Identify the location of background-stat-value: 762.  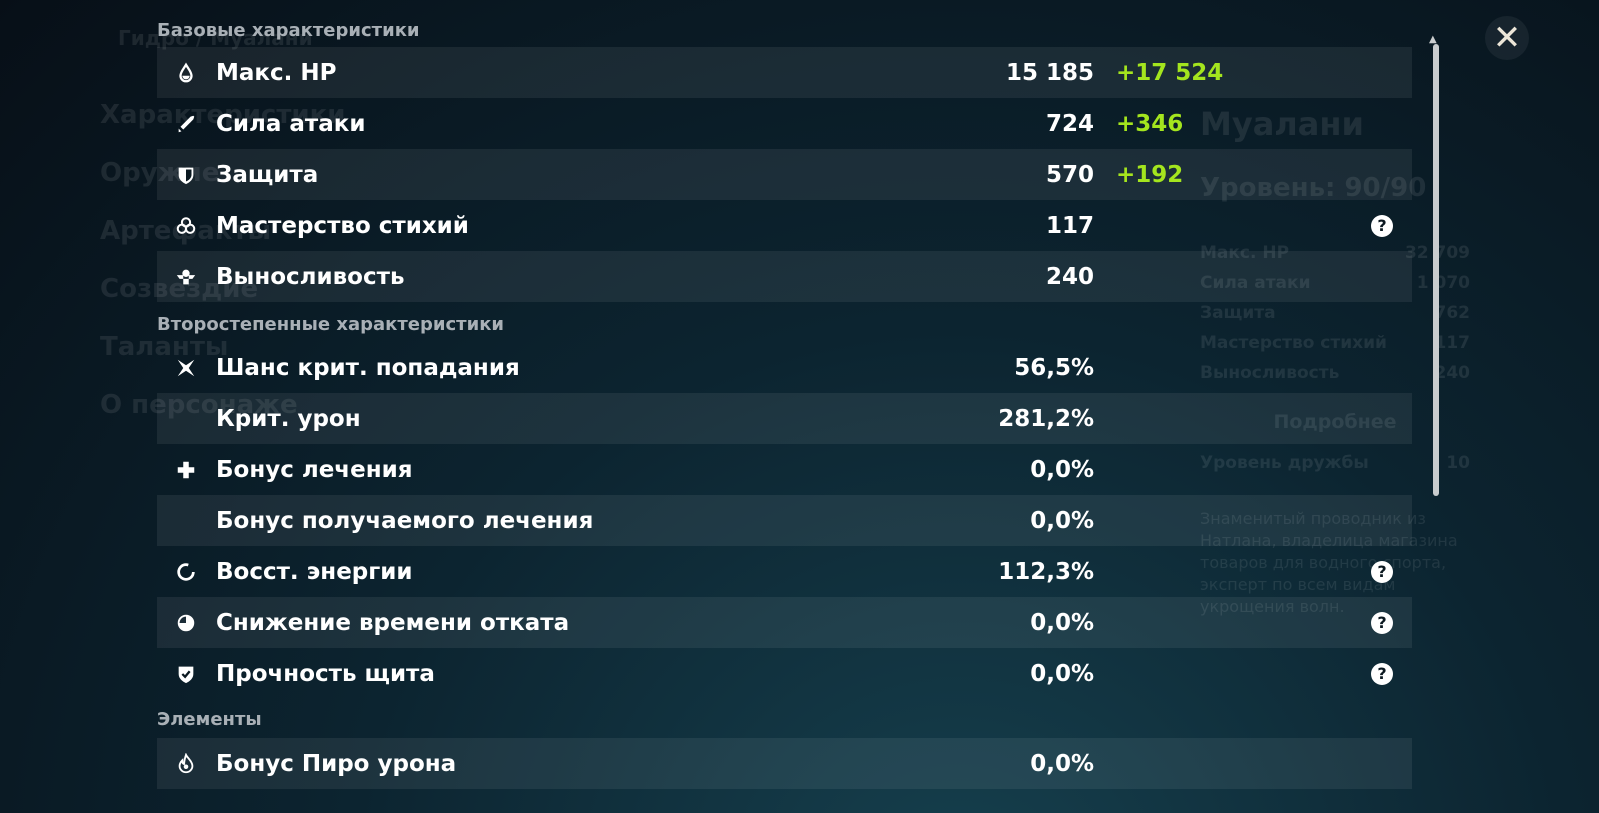
(1452, 313).